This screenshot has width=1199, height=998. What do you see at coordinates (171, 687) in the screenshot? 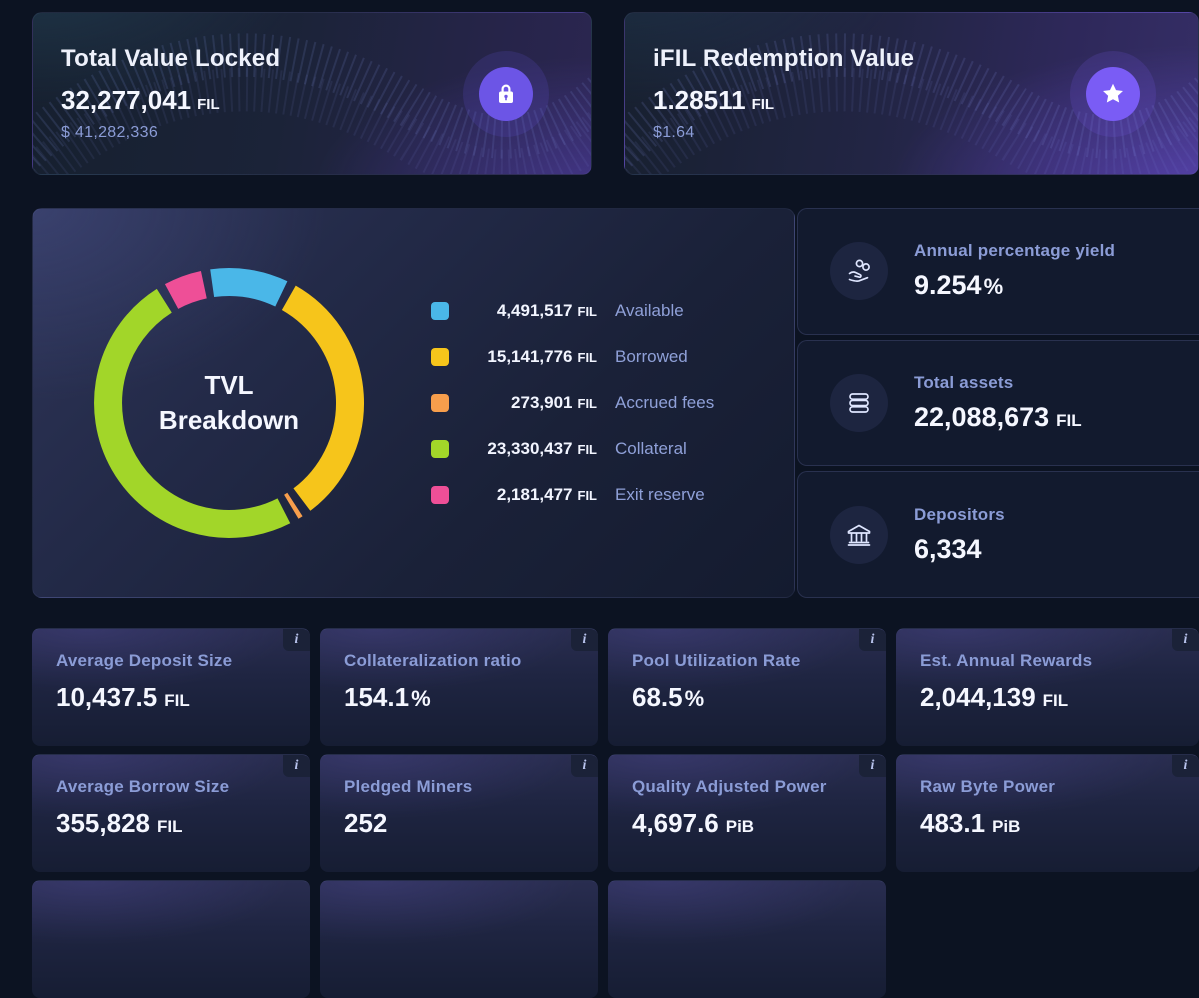
I see `stat-card-average-deposit-size: i Average Deposit Size 10,437.5 FIL` at bounding box center [171, 687].